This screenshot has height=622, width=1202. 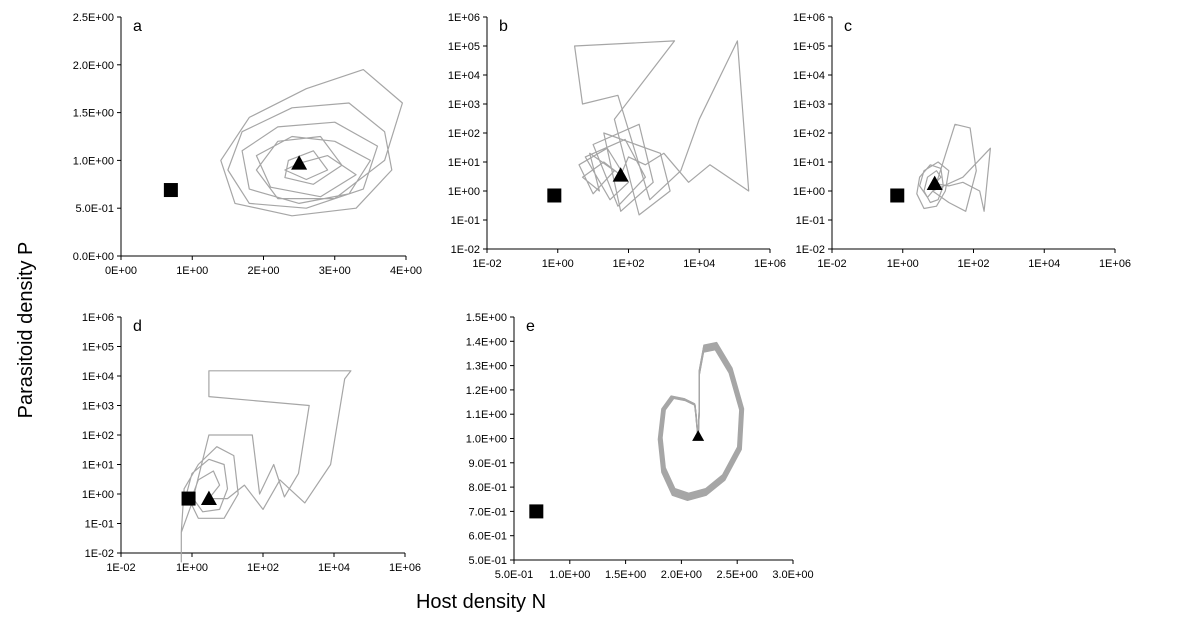 What do you see at coordinates (487, 488) in the screenshot?
I see `y-tick-label: 8.0E-01` at bounding box center [487, 488].